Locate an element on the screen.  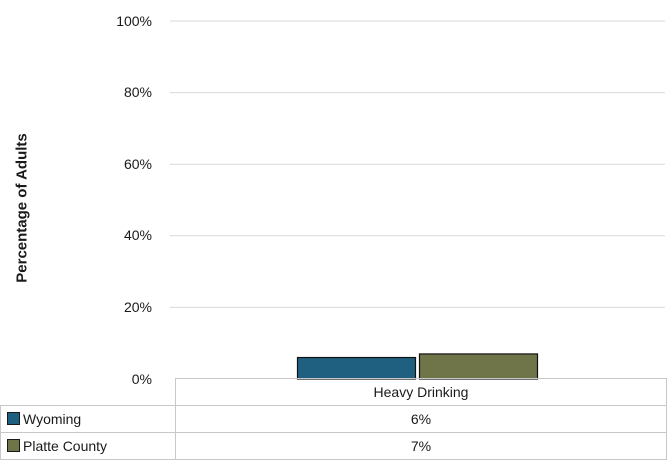
y-tick-label: 20% is located at coordinates (137, 307).